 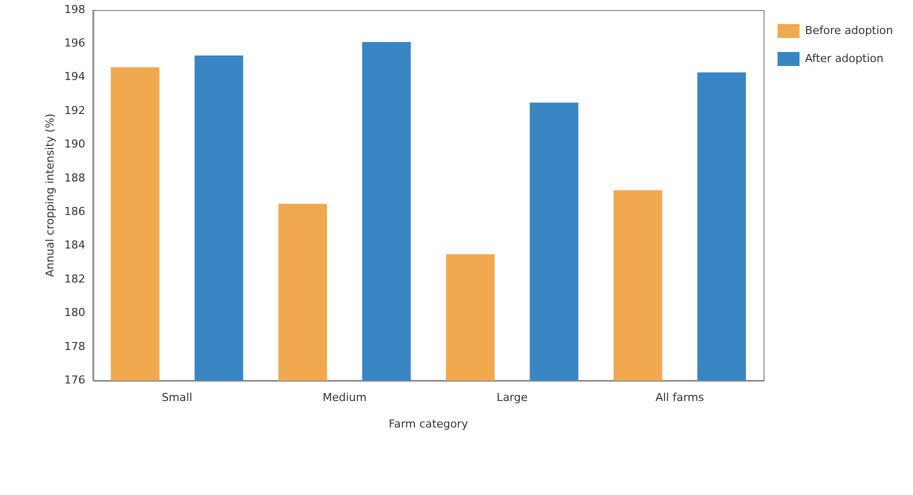 I want to click on legend-label: After adoption, so click(x=844, y=58).